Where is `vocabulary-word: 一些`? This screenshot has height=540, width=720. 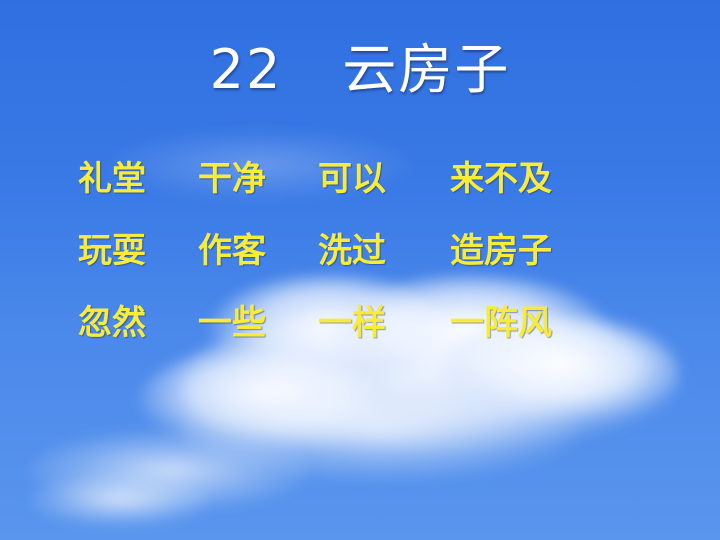 vocabulary-word: 一些 is located at coordinates (232, 323).